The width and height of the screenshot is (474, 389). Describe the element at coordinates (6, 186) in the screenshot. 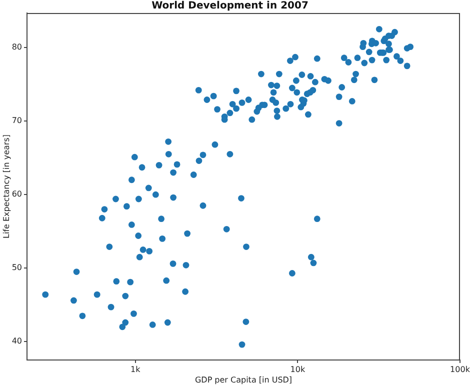

I see `y-axis-title: Life Expectancy [in years]` at that location.